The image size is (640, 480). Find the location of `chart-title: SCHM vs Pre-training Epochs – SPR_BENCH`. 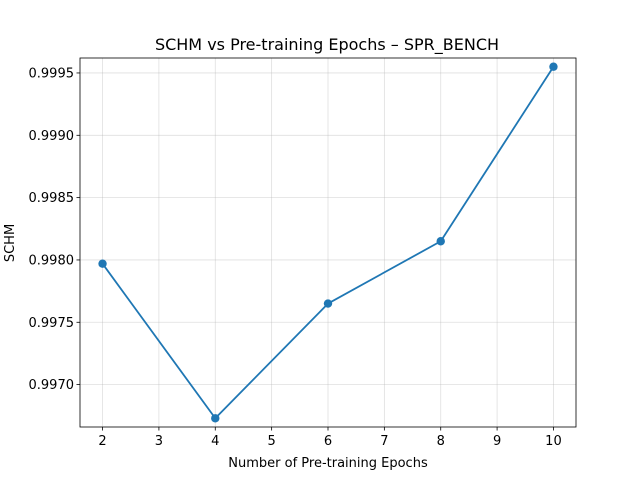

chart-title: SCHM vs Pre-training Epochs – SPR_BENCH is located at coordinates (327, 45).